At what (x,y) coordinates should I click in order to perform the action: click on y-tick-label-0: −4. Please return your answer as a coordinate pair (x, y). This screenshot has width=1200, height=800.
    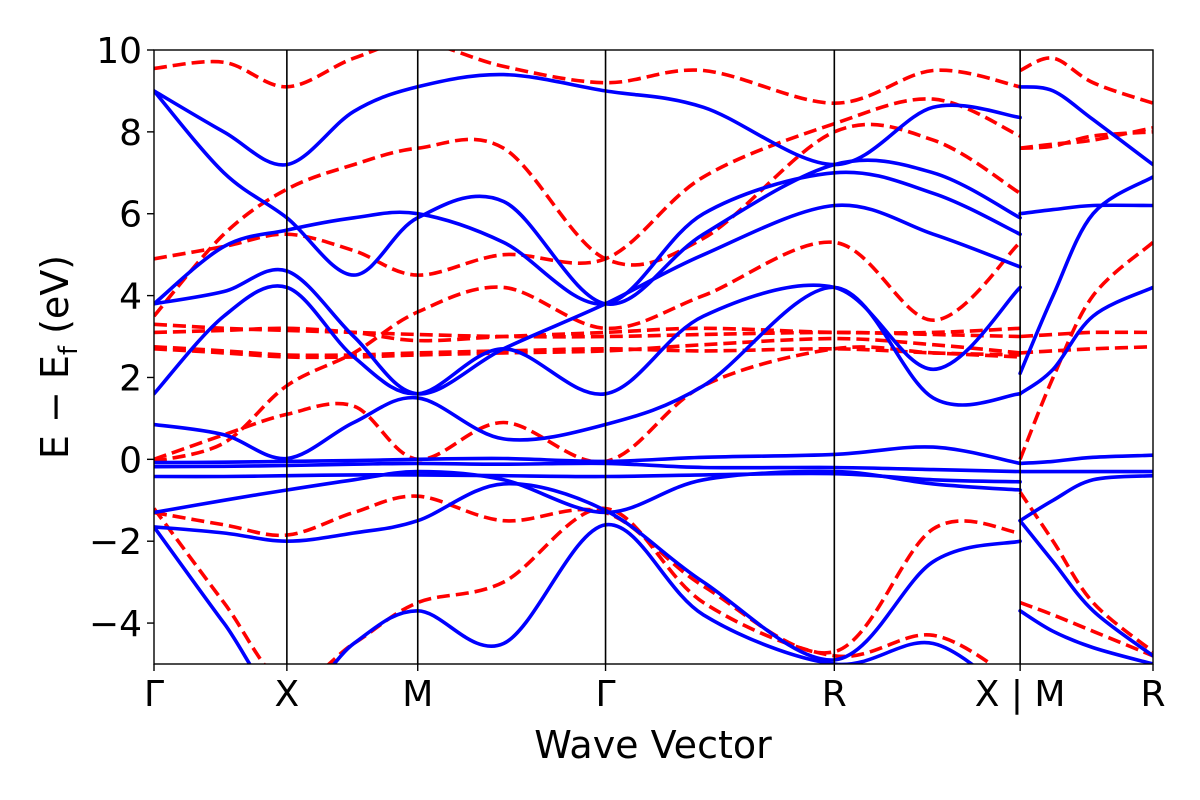
    Looking at the image, I should click on (115, 624).